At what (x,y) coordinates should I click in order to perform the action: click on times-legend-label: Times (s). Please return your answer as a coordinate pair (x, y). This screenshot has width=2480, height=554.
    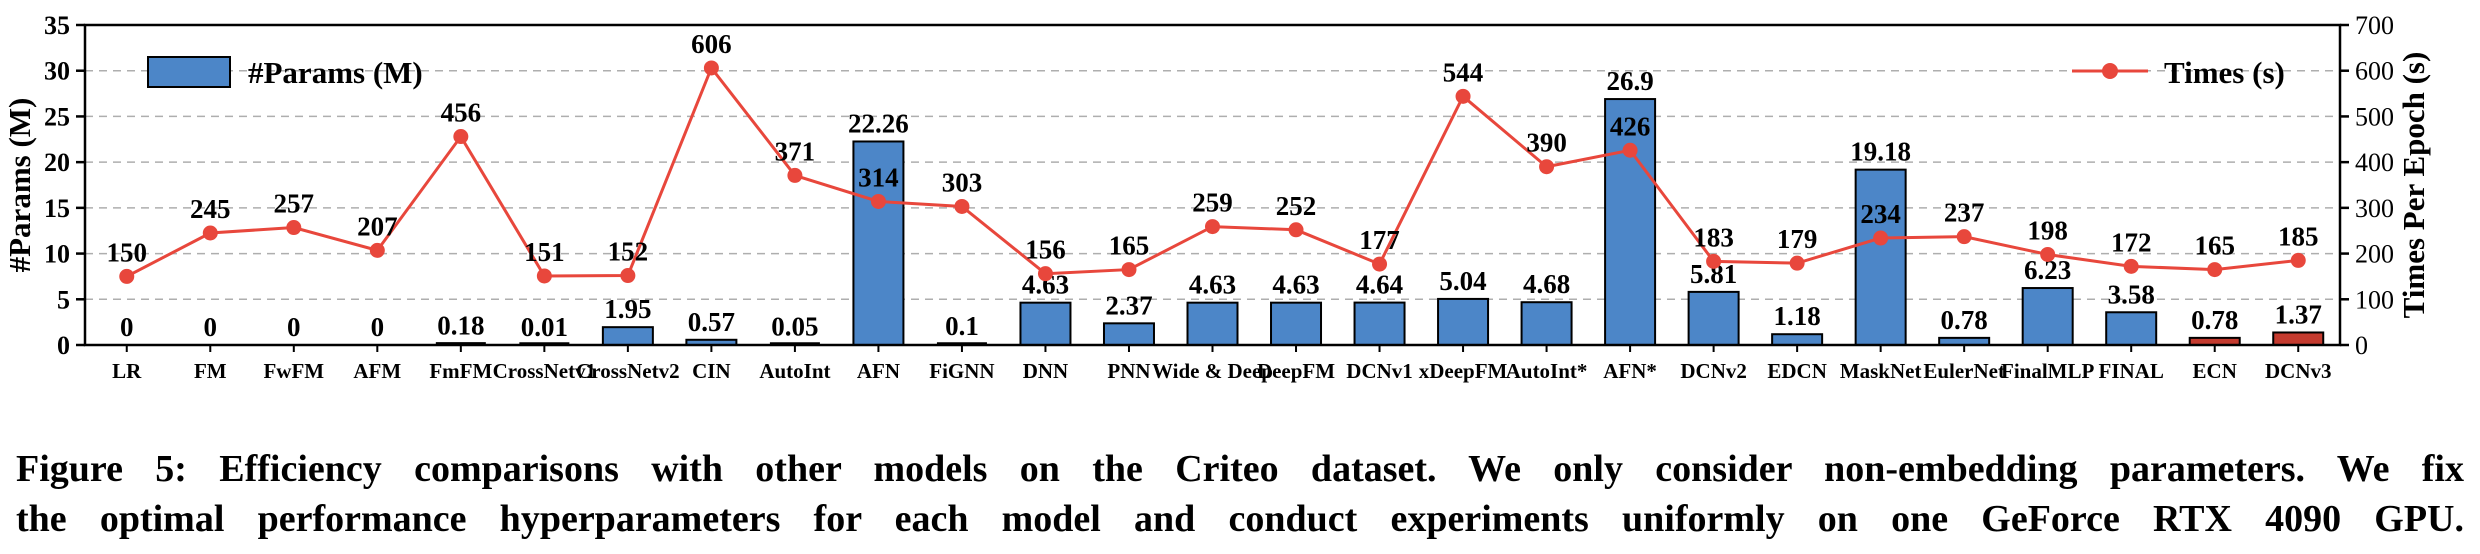
    Looking at the image, I should click on (2224, 72).